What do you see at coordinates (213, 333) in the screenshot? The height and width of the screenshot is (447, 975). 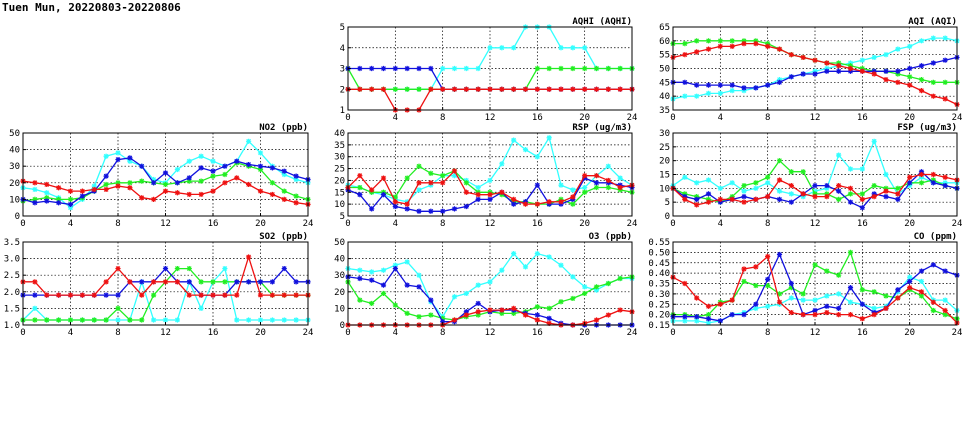 I see `x-tick-label: 16` at bounding box center [213, 333].